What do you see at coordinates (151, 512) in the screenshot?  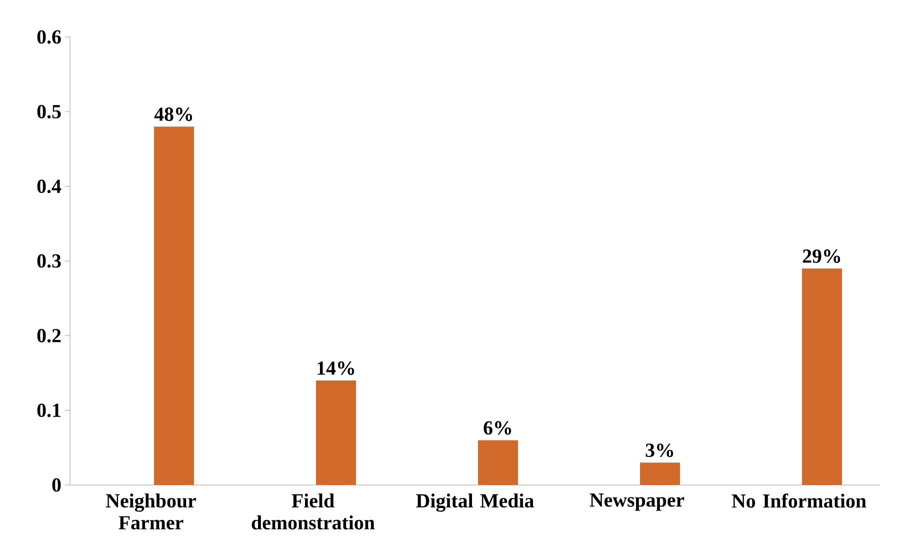 I see `x-tick-label: Neighbour Farmer` at bounding box center [151, 512].